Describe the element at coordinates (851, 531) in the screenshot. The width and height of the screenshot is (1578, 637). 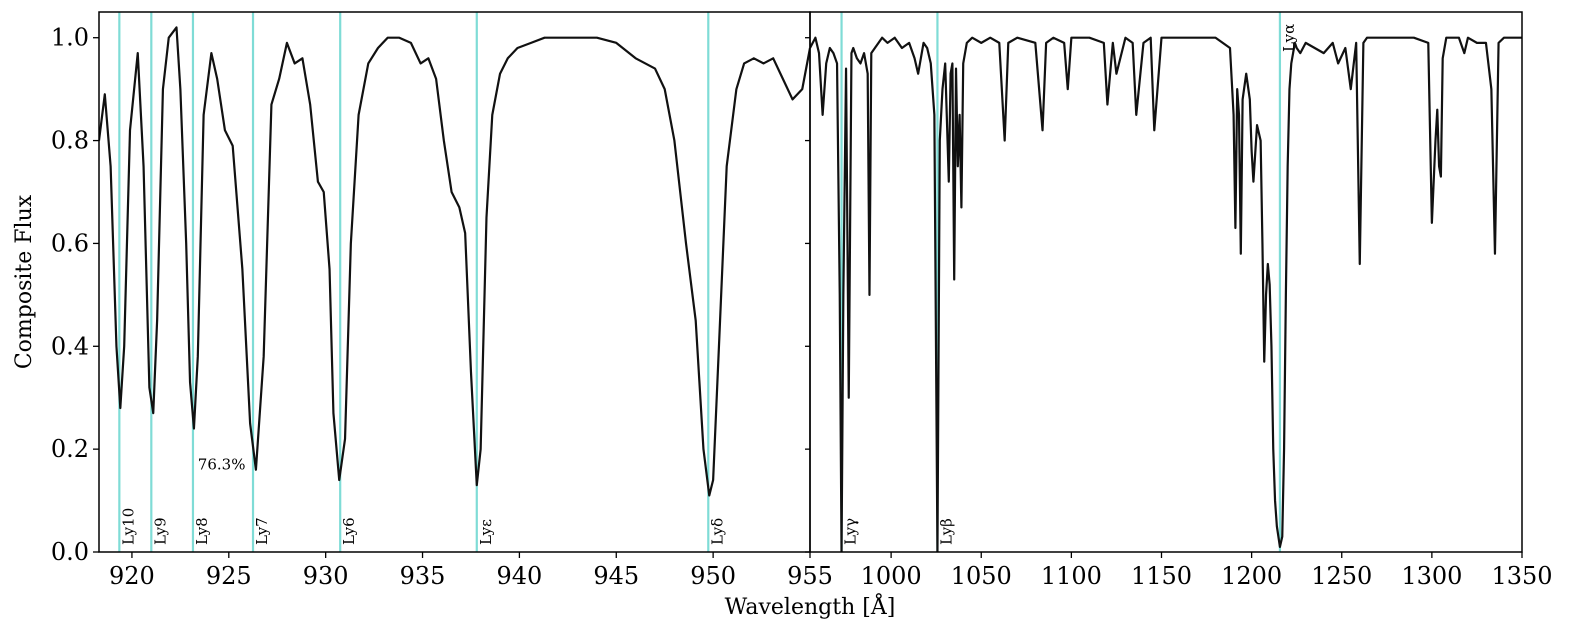
I see `right-marker-label-0: Lyγ` at that location.